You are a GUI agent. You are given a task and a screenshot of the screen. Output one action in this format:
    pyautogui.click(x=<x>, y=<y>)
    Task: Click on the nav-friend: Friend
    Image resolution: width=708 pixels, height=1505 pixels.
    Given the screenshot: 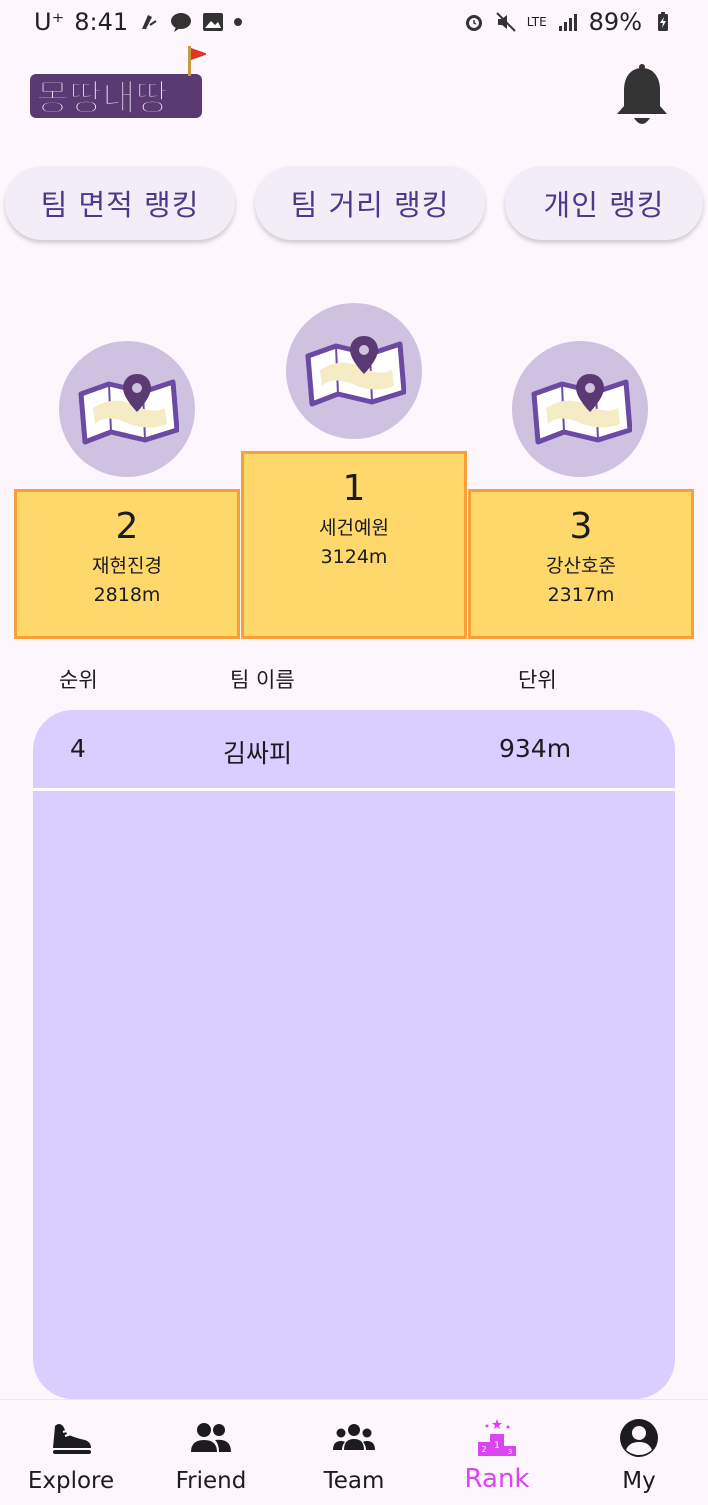 What is the action you would take?
    pyautogui.click(x=211, y=1452)
    